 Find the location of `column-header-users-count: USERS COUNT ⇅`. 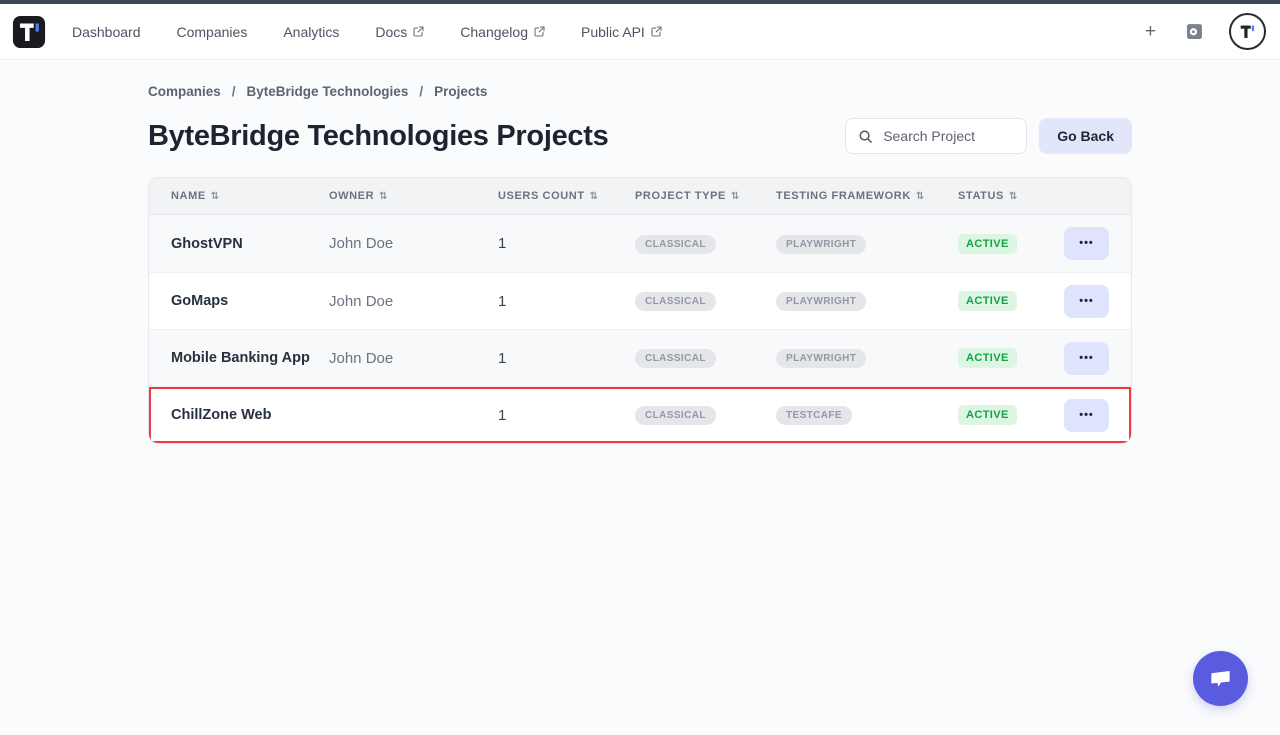

column-header-users-count: USERS COUNT ⇅ is located at coordinates (566, 196).